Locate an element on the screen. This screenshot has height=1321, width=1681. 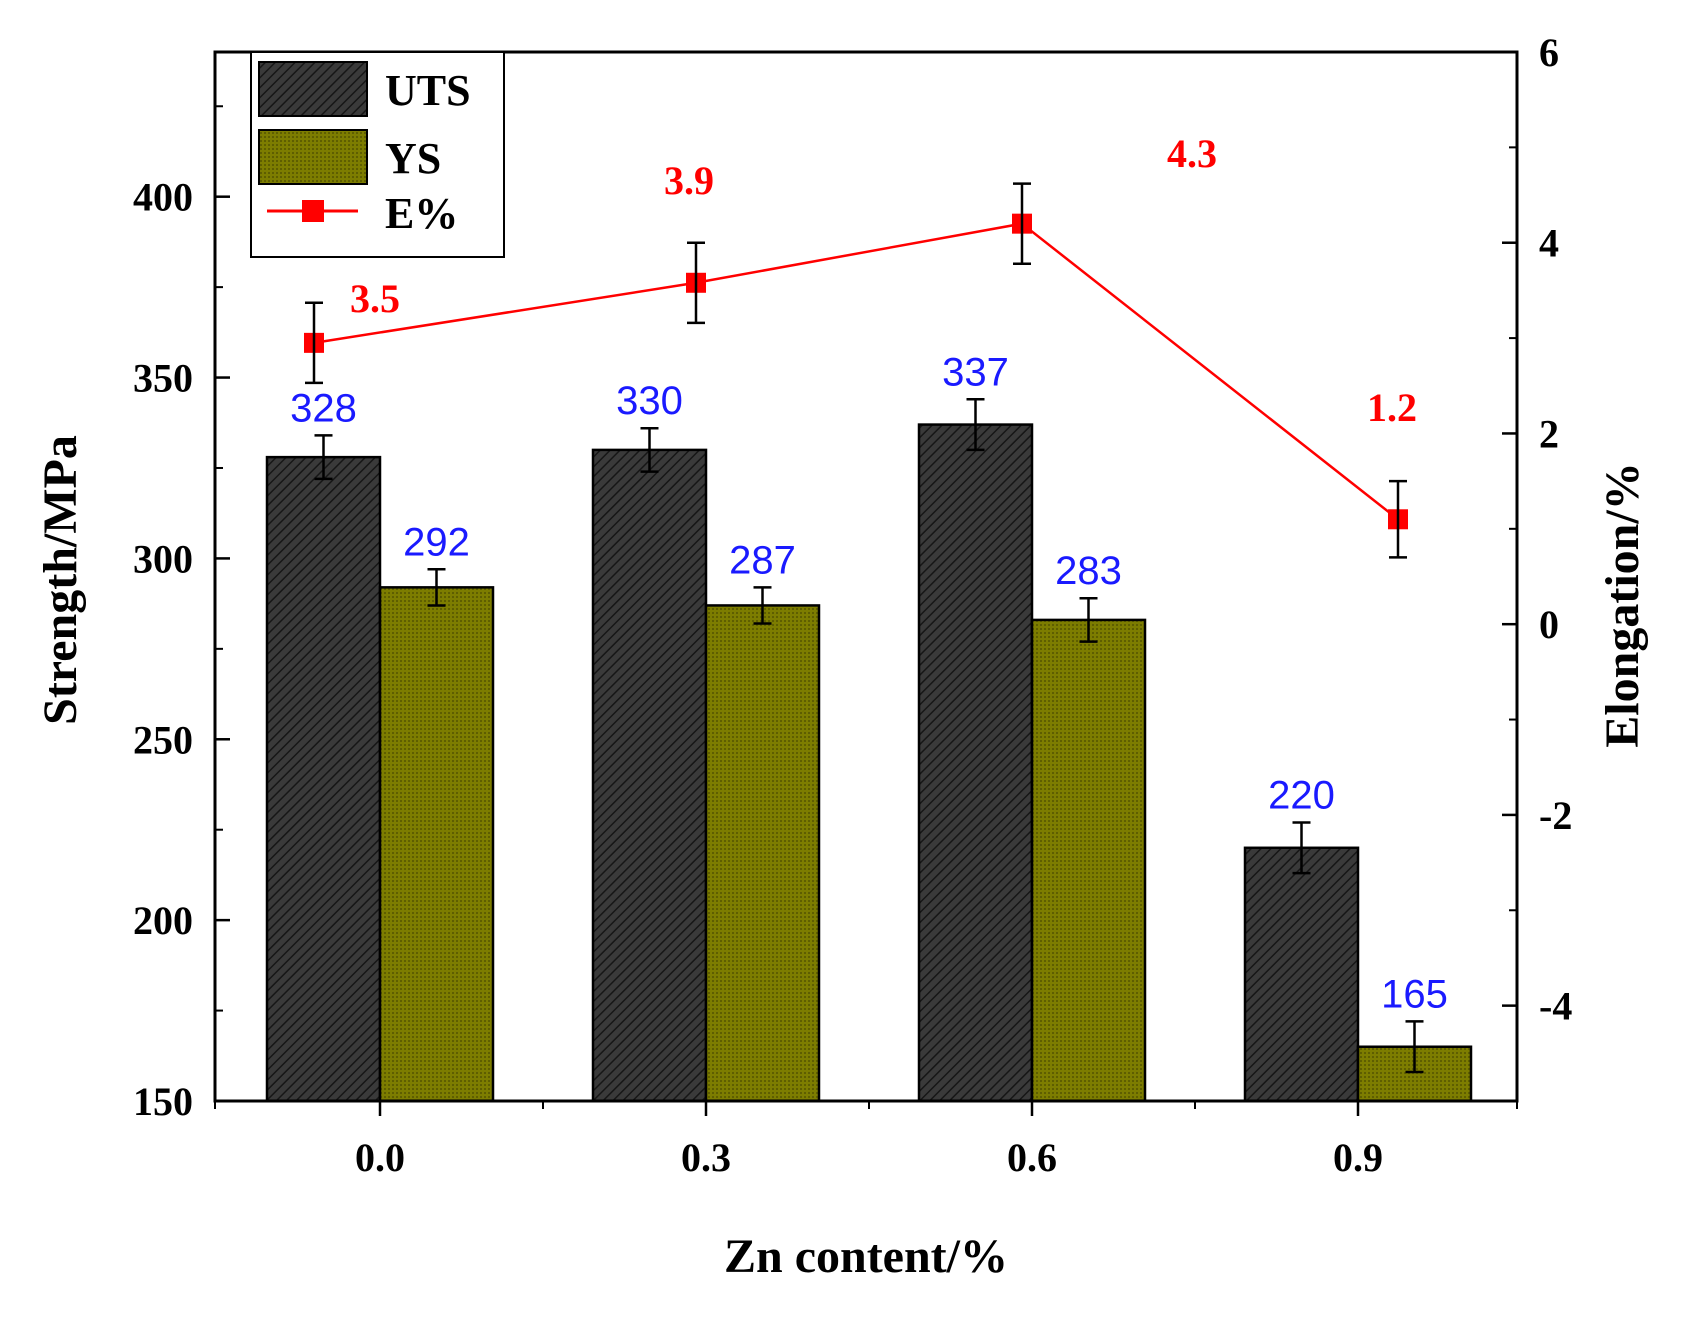
y2-axis-title: Elongation/% is located at coordinates (1622, 604).